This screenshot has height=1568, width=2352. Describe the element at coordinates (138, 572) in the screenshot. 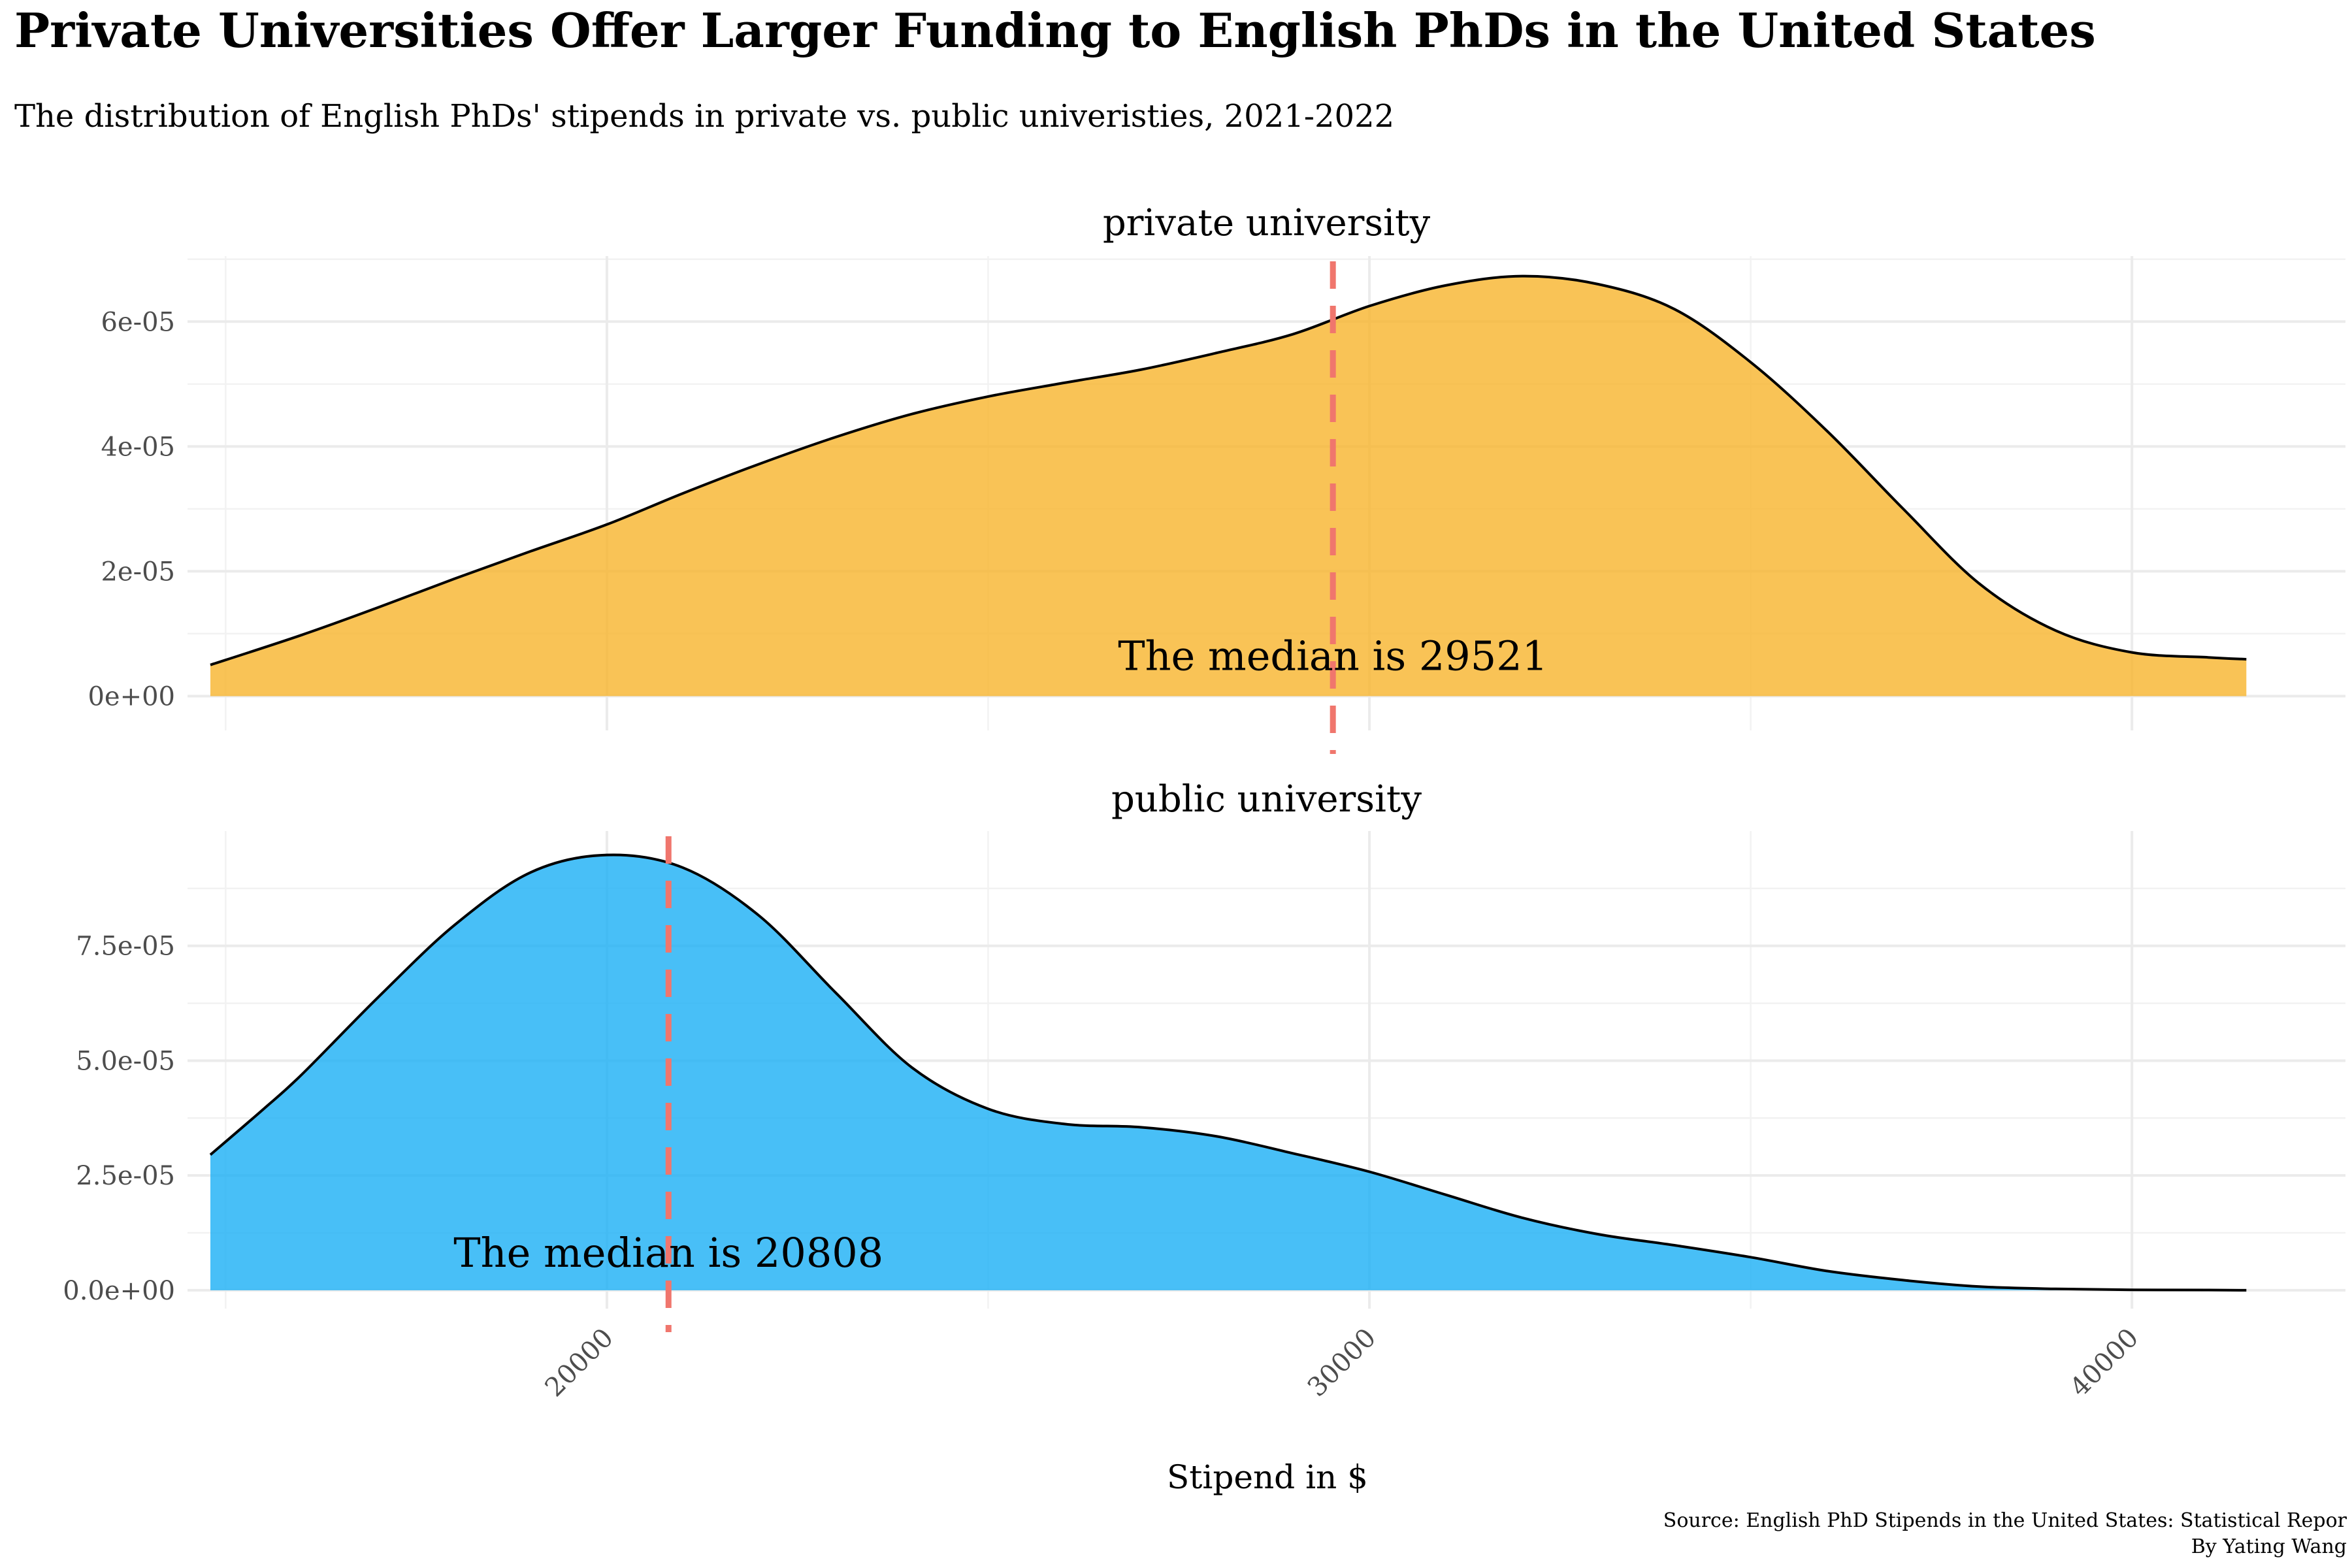

I see `y-tick-label: 2e-05` at that location.